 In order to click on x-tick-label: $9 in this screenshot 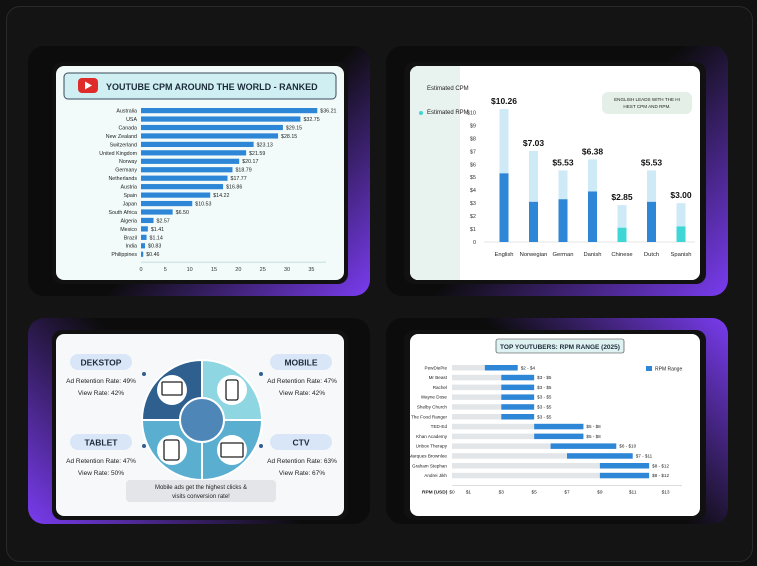, I will do `click(600, 493)`.